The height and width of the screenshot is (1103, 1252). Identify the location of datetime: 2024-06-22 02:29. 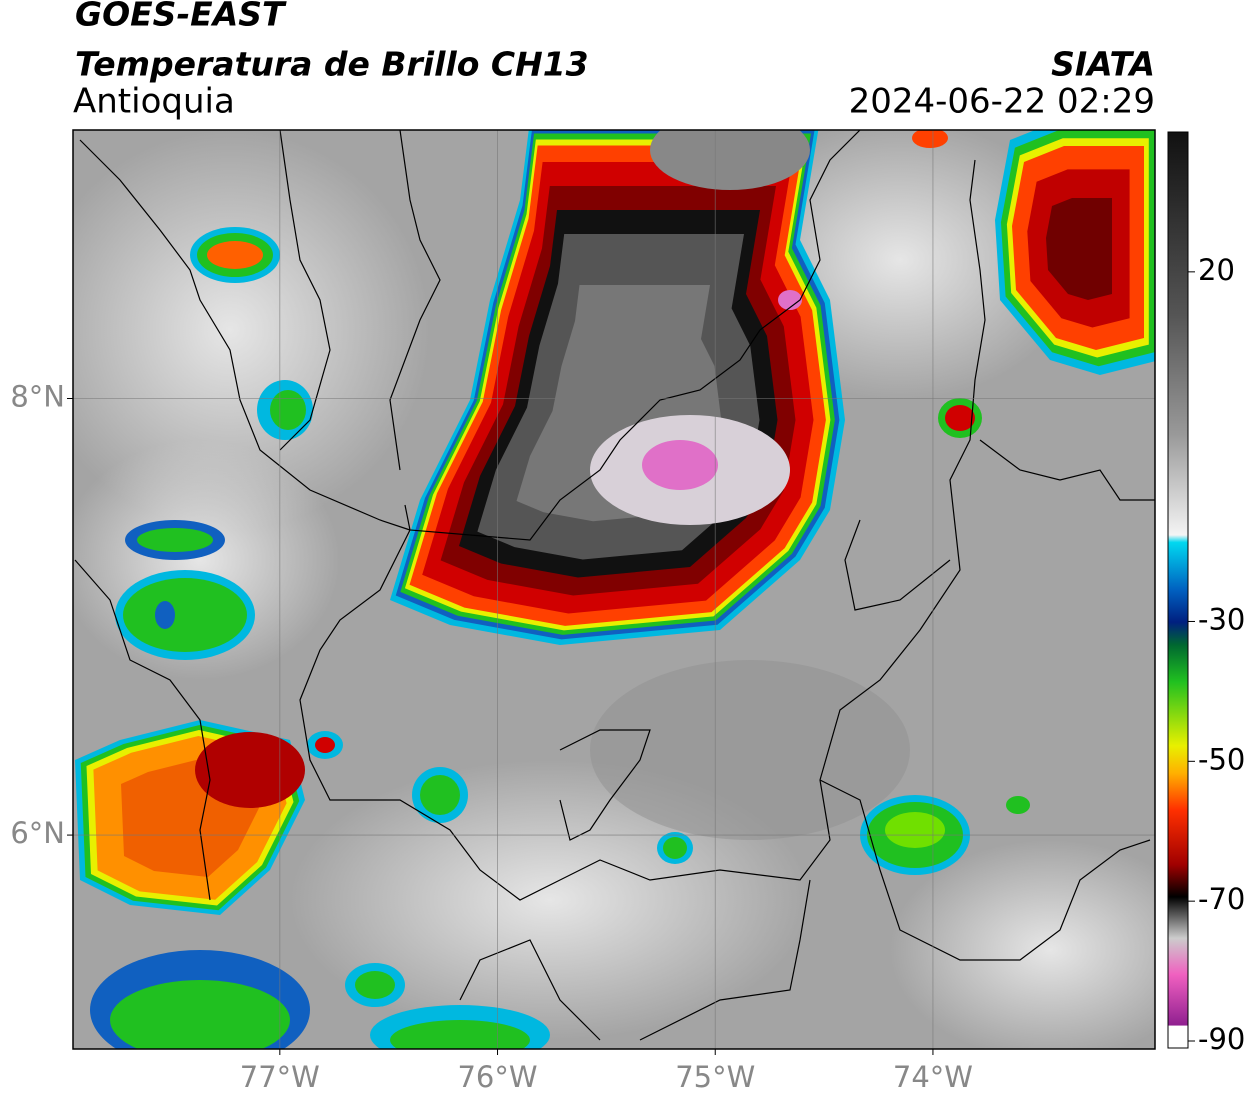
(1002, 102).